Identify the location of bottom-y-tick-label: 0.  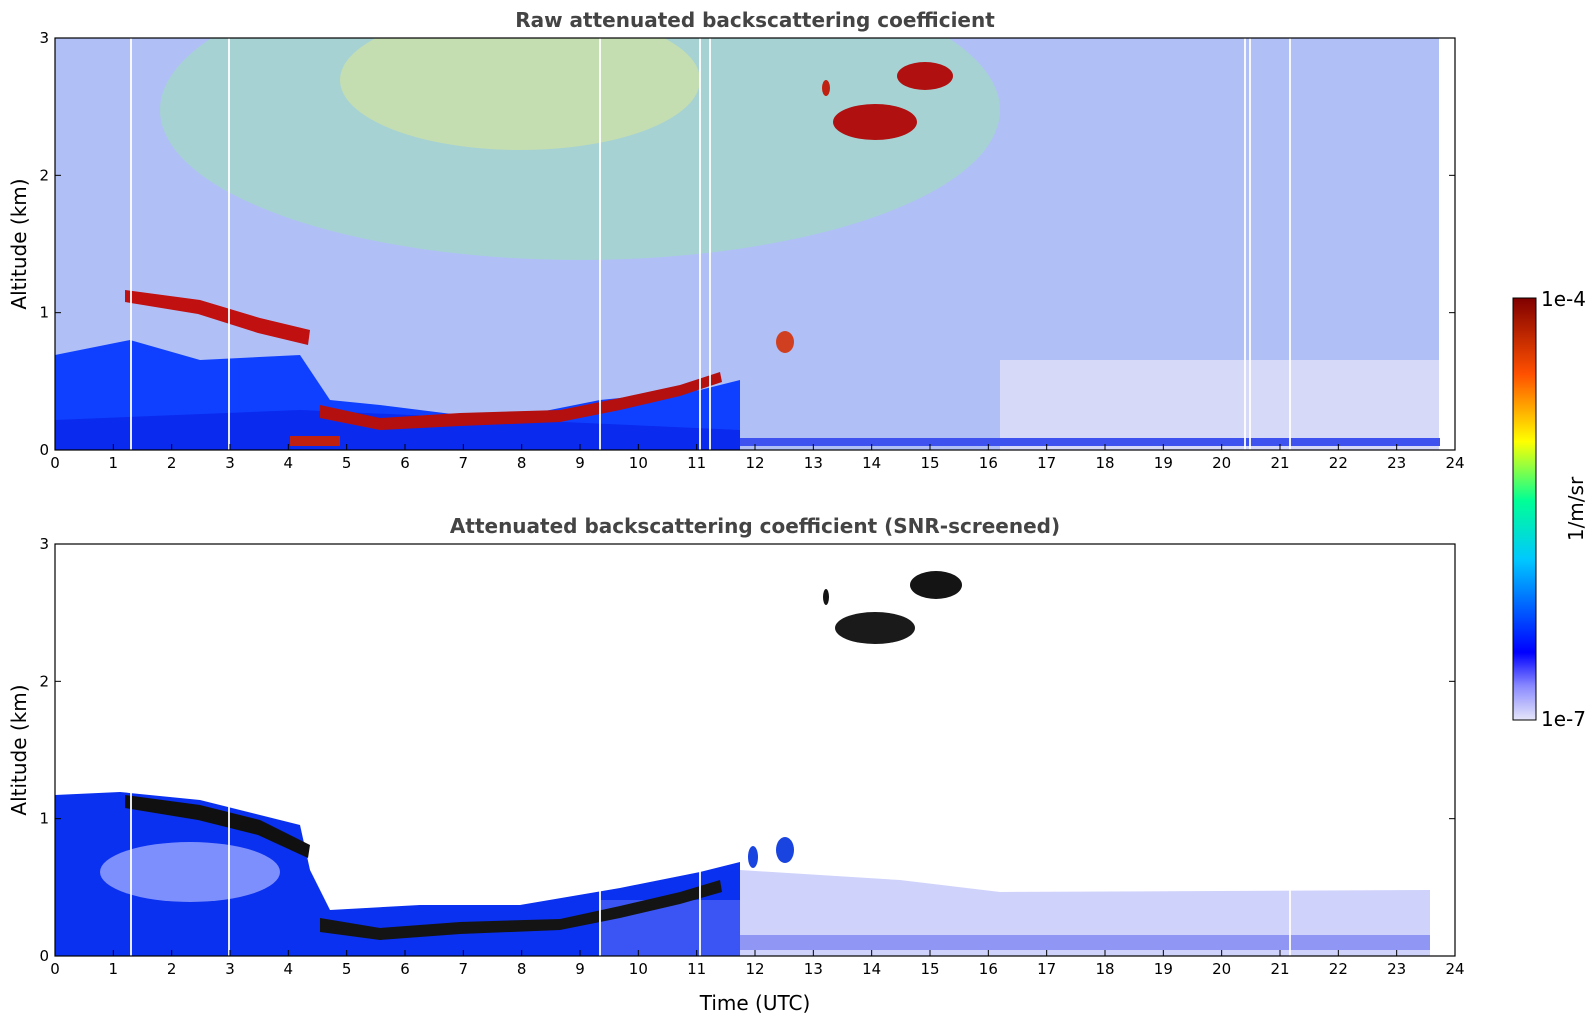
(44, 956).